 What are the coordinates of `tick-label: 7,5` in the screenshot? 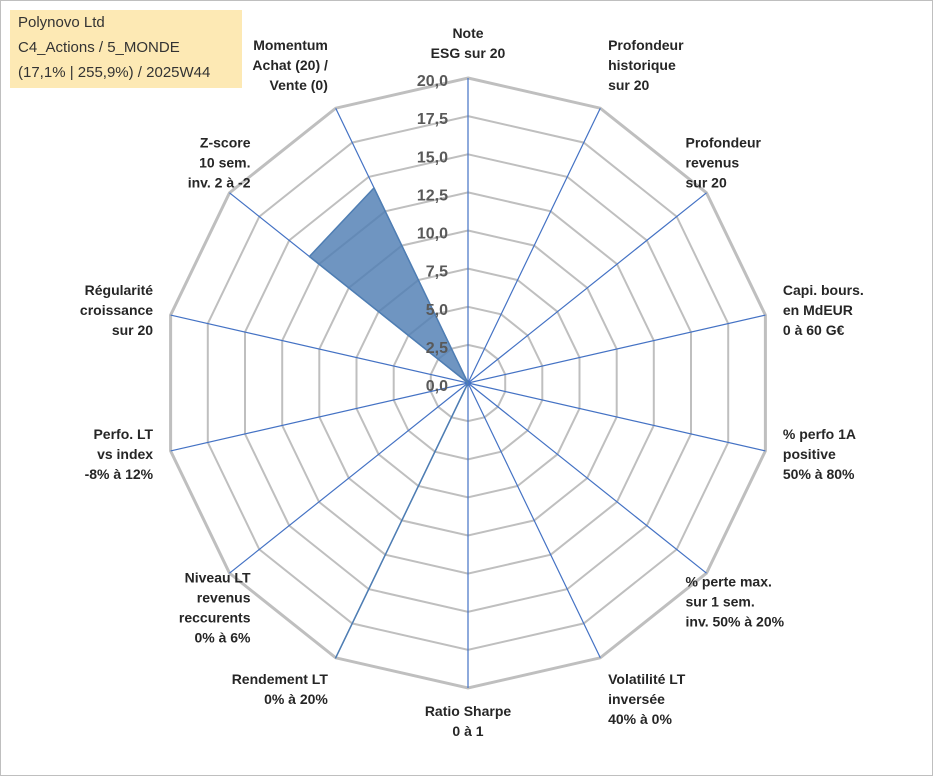 It's located at (437, 272).